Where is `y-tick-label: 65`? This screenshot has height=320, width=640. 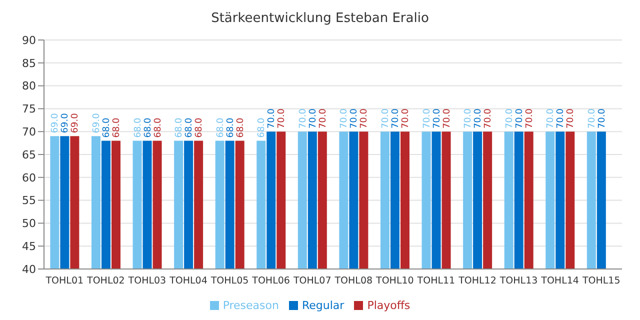 y-tick-label: 65 is located at coordinates (29, 155).